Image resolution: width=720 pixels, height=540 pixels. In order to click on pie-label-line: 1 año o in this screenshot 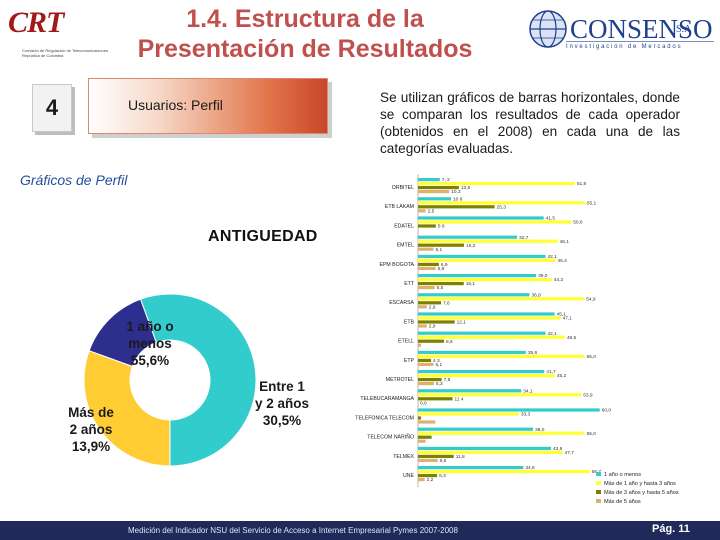, I will do `click(150, 326)`.